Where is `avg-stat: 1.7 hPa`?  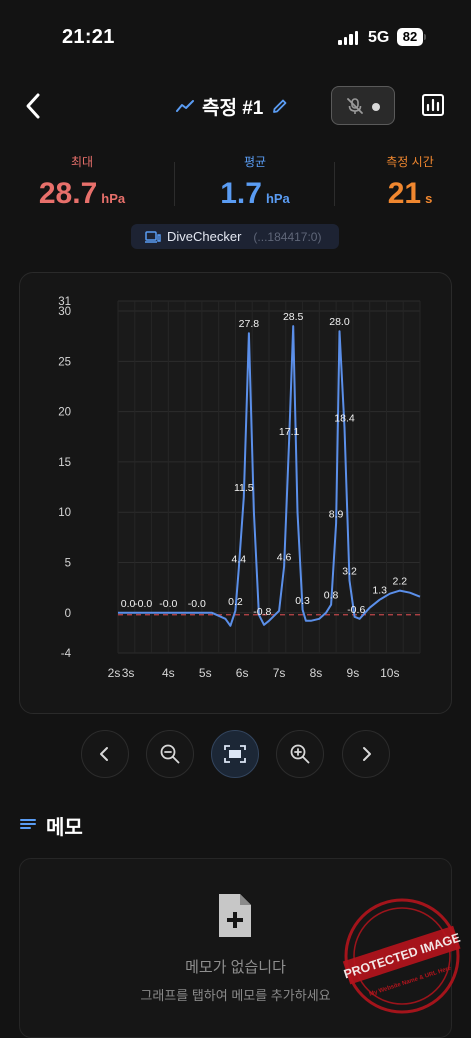
avg-stat: 1.7 hPa is located at coordinates (255, 194).